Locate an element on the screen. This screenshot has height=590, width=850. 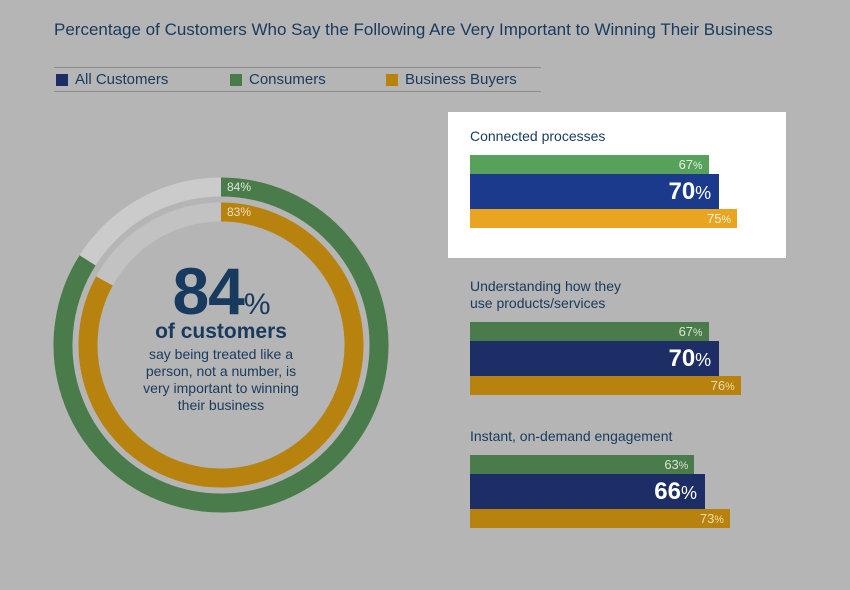
bar-value: 63 is located at coordinates (671, 464).